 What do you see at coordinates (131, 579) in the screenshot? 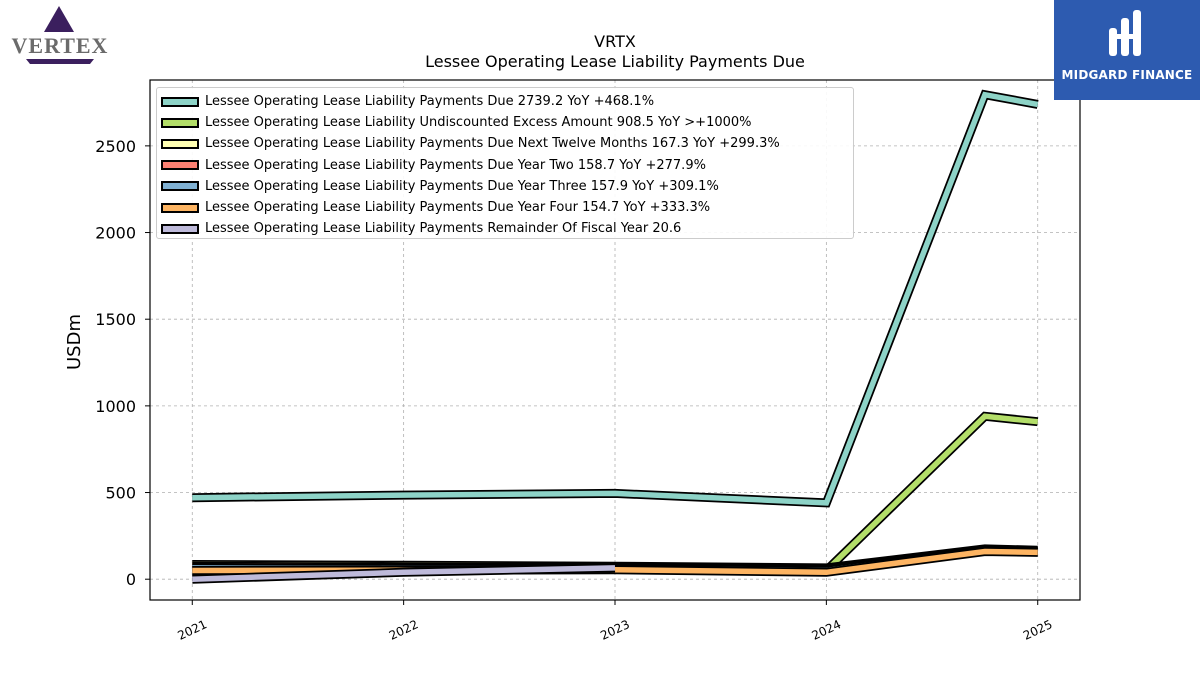
I see `y-tick-label: 0` at bounding box center [131, 579].